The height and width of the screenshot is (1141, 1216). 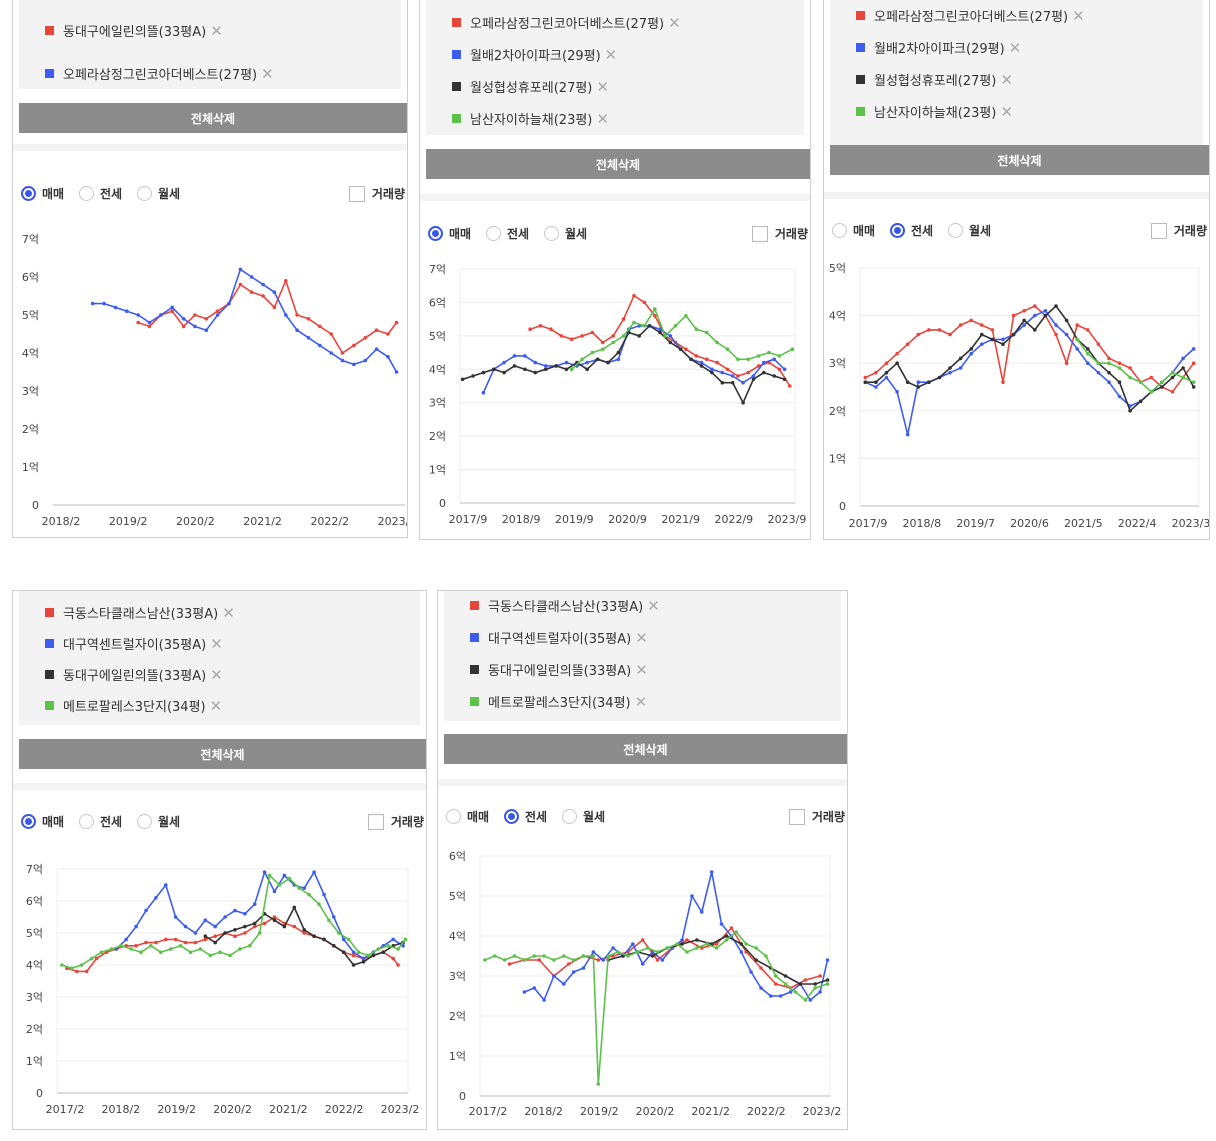 I want to click on legend-box: 동대구에일린의뜰(33평A) ✕ 오페라삼정그린코아더베스트(27평) ✕, so click(x=210, y=44).